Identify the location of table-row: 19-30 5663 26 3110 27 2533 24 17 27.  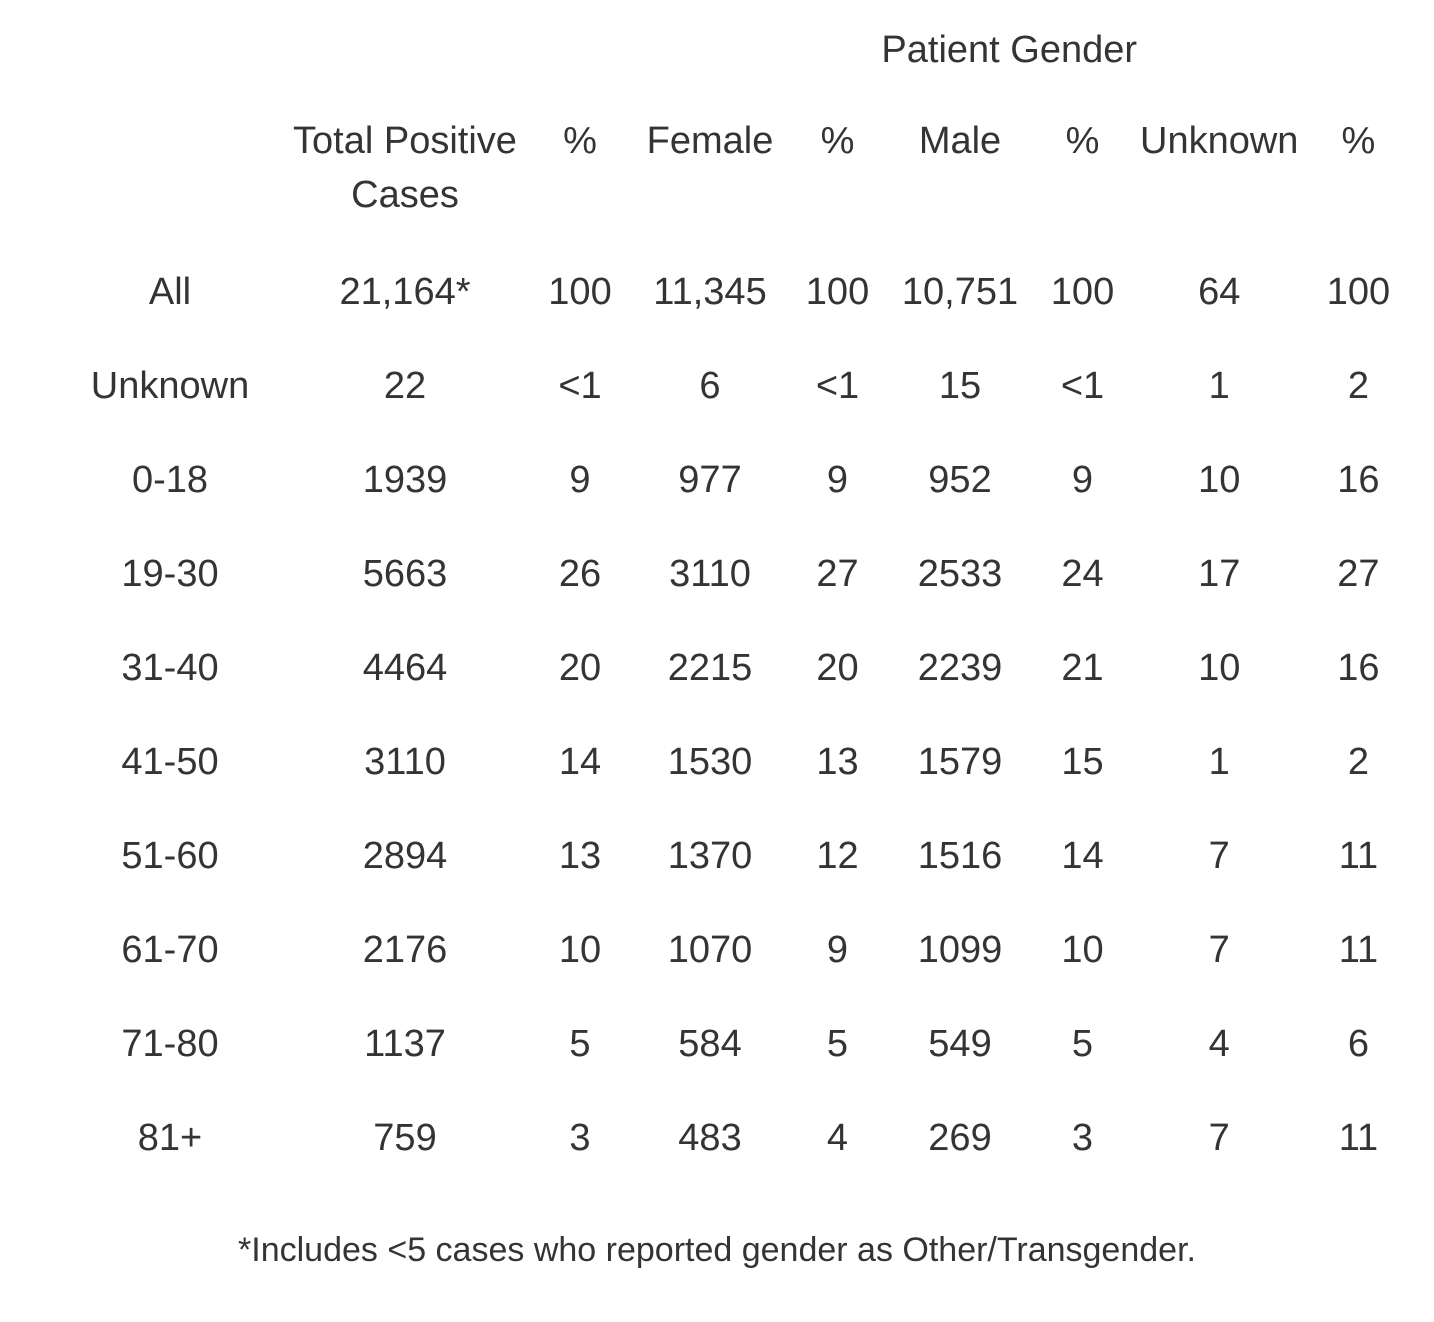
(734, 574).